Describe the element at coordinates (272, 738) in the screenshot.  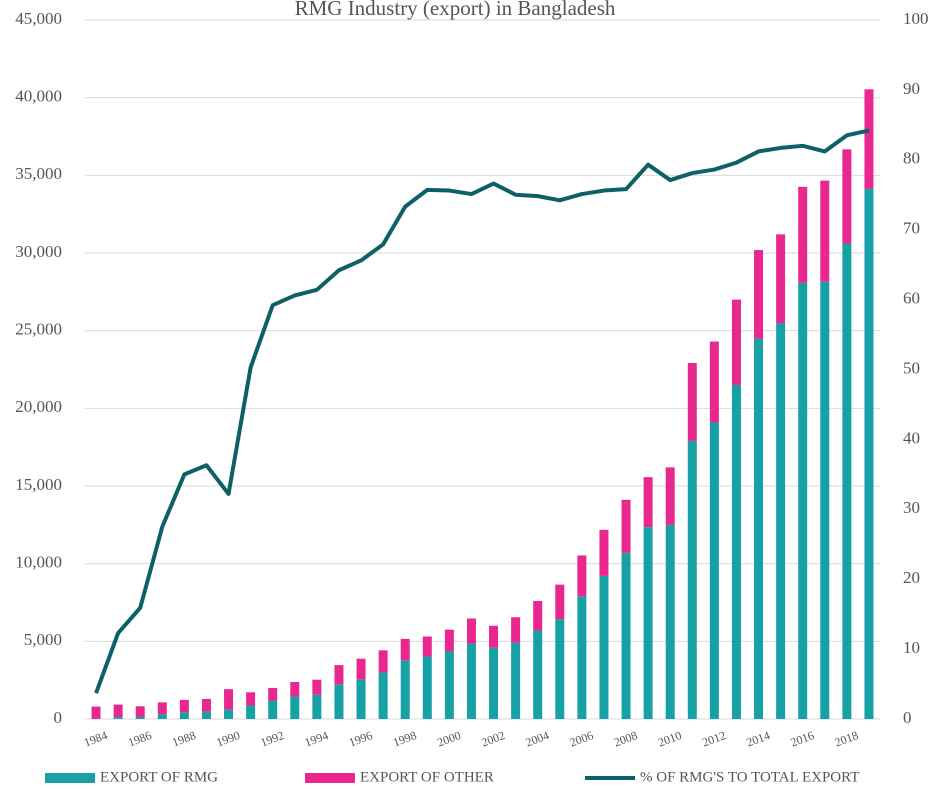
I see `x-tick-label: 1992` at that location.